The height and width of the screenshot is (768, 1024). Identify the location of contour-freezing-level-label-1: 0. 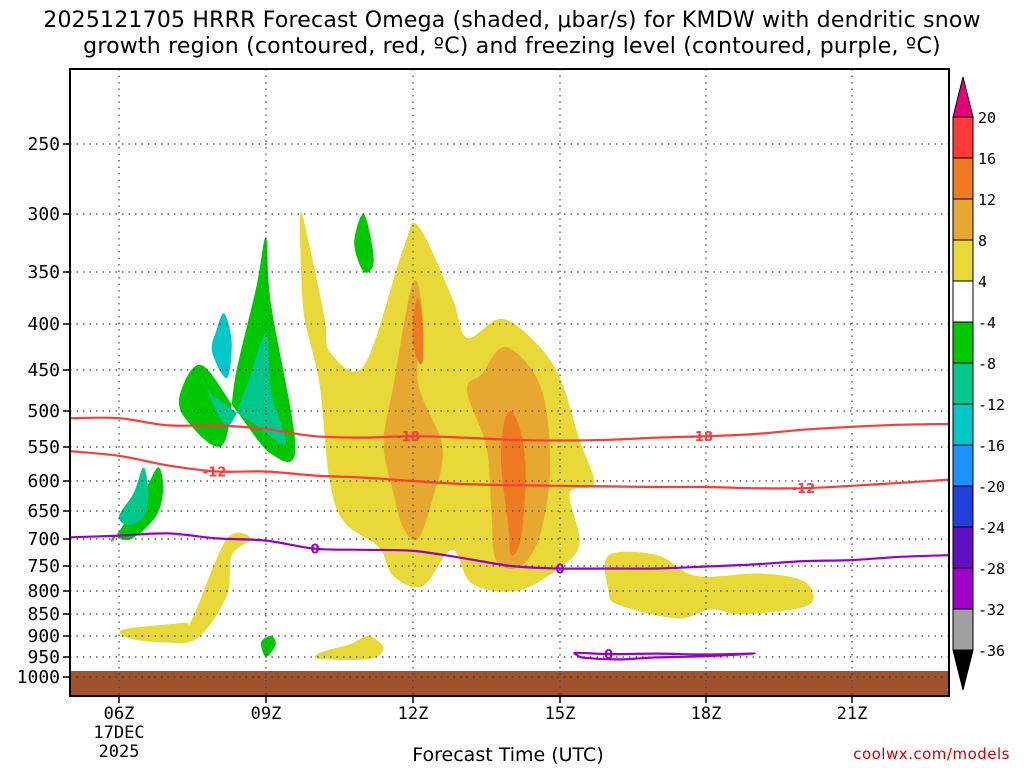
(559, 570).